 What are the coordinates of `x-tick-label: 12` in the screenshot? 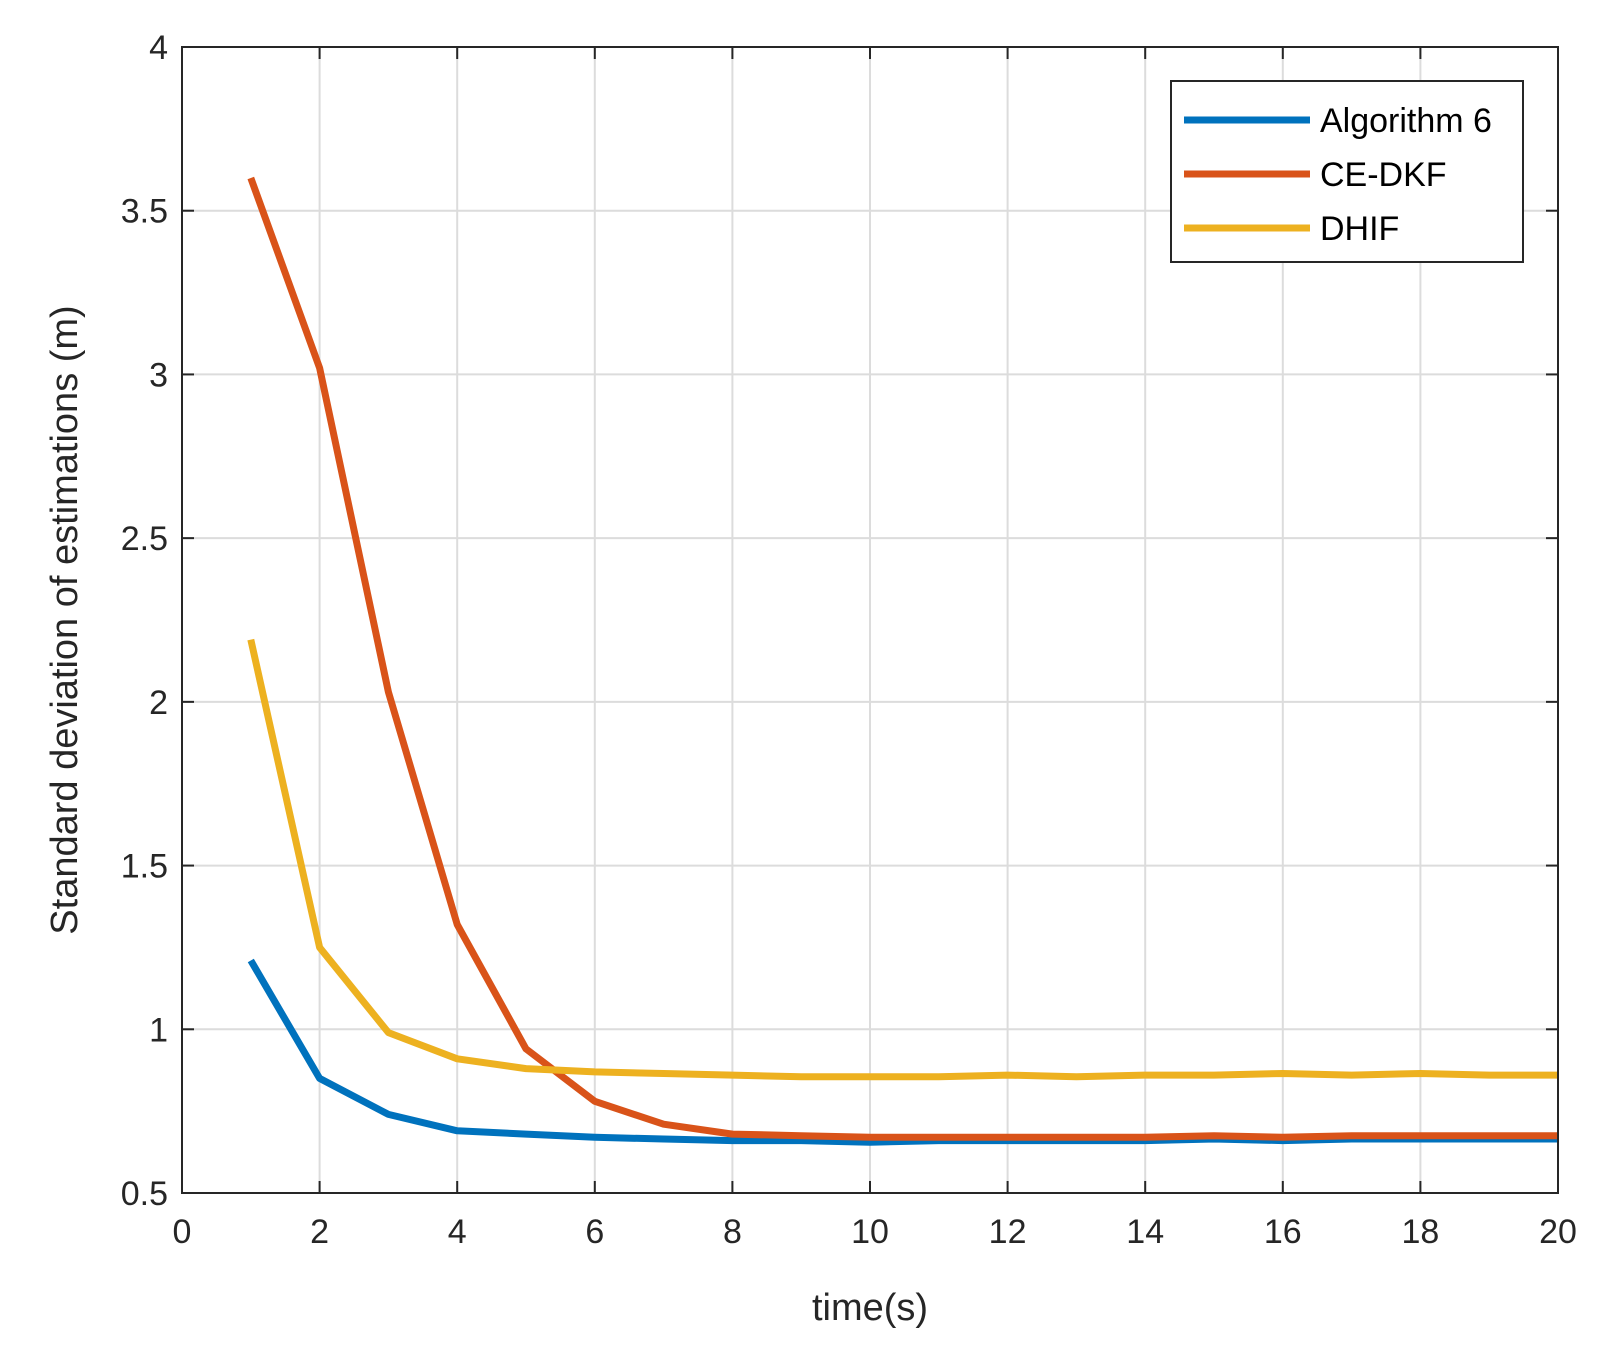 It's located at (1008, 1232).